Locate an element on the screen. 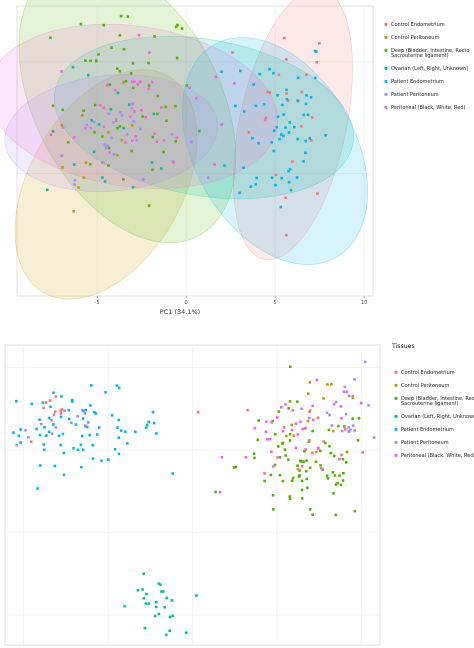 The height and width of the screenshot is (648, 474). x-tick-label: -5 is located at coordinates (97, 303).